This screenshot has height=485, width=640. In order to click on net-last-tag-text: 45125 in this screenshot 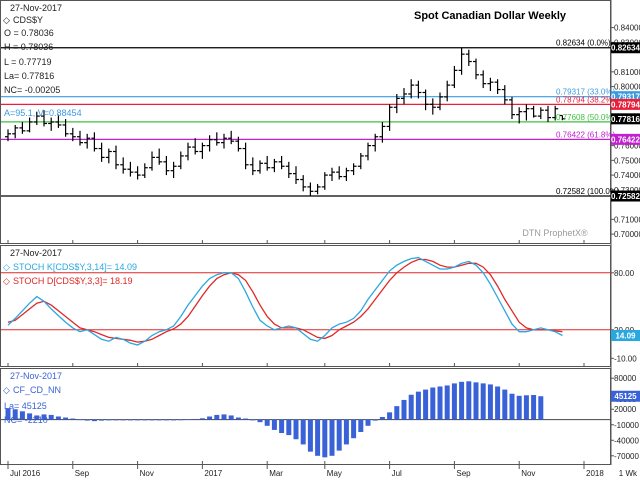, I will do `click(625, 396)`.